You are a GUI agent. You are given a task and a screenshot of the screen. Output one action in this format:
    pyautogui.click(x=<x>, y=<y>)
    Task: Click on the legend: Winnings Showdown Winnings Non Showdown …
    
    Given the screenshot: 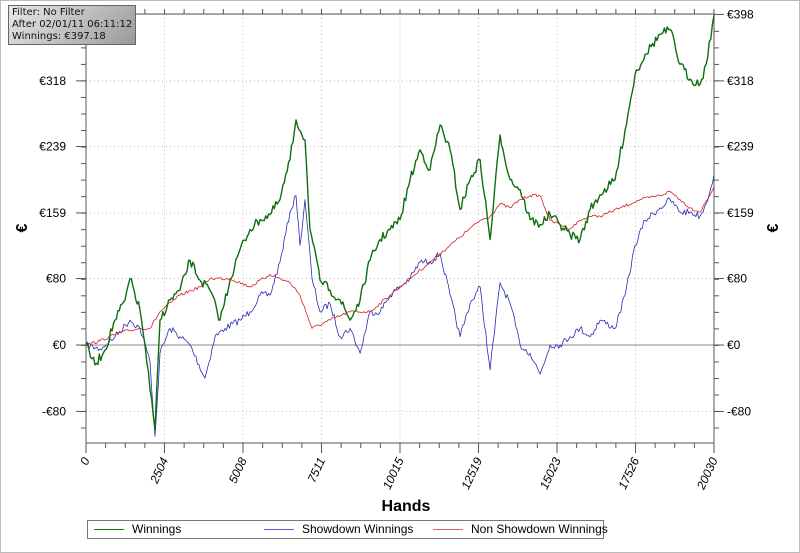 What is the action you would take?
    pyautogui.click(x=347, y=529)
    